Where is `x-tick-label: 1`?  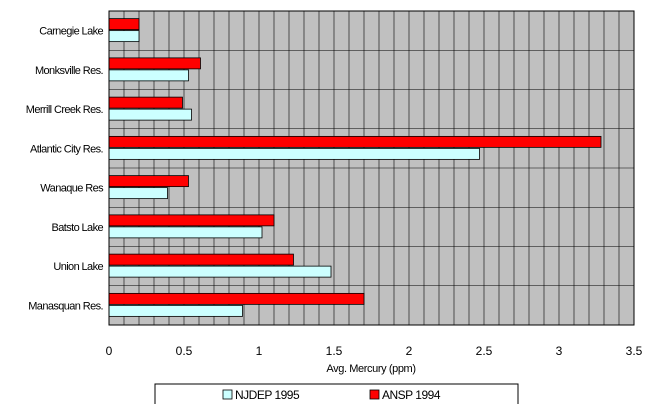
x-tick-label: 1 is located at coordinates (259, 351).